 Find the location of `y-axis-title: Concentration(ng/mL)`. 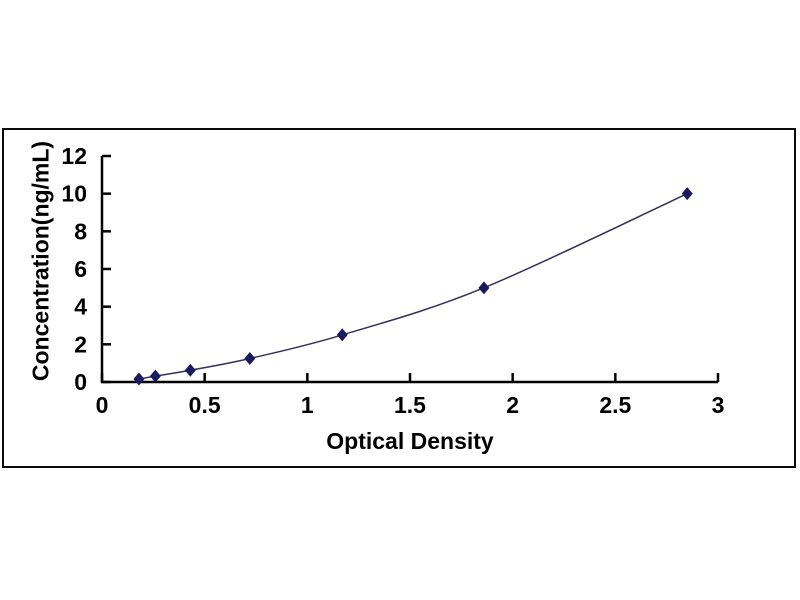

y-axis-title: Concentration(ng/mL) is located at coordinates (40, 261).